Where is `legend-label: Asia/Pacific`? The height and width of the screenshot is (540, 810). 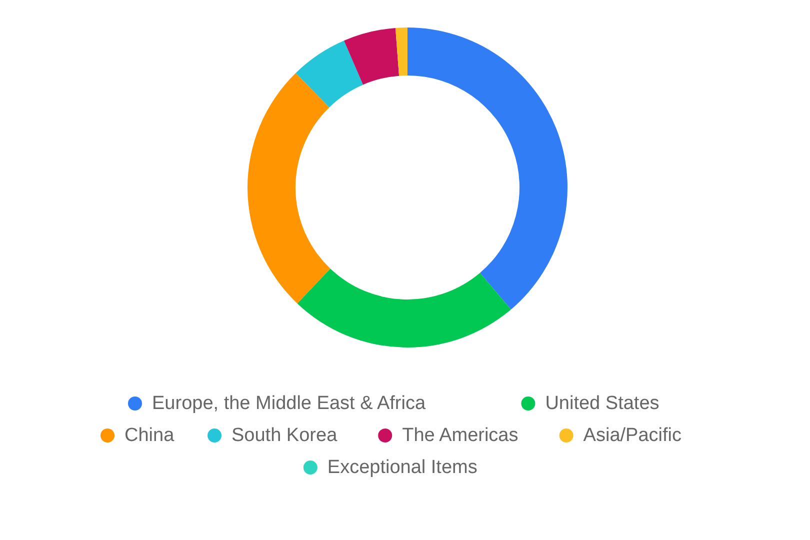 legend-label: Asia/Pacific is located at coordinates (632, 435).